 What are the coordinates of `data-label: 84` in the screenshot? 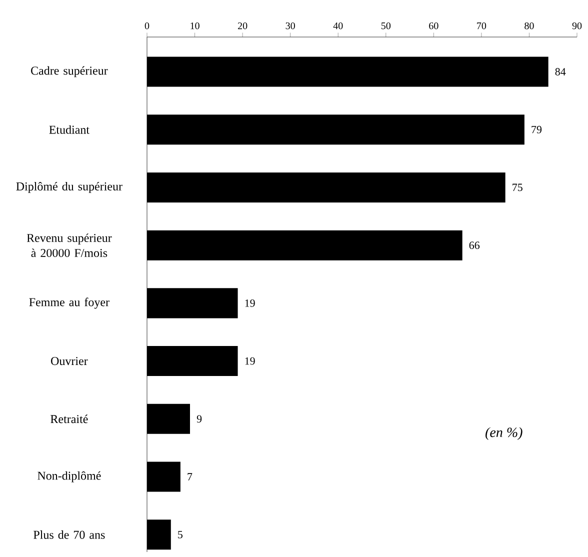 It's located at (560, 72).